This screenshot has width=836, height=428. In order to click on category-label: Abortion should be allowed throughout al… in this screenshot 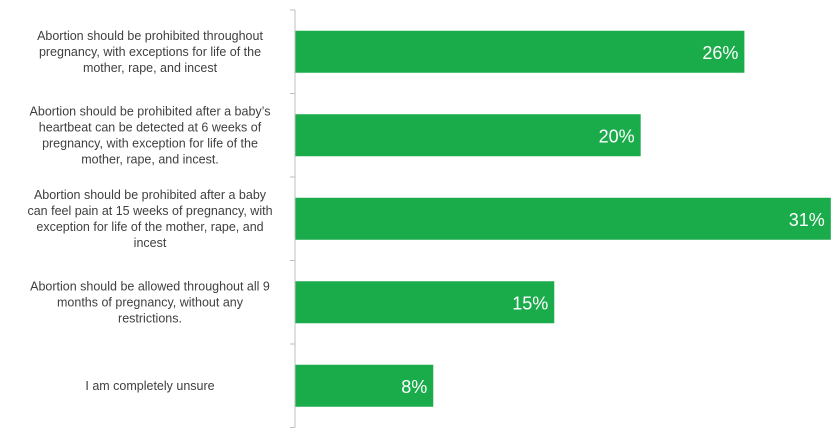, I will do `click(150, 302)`.